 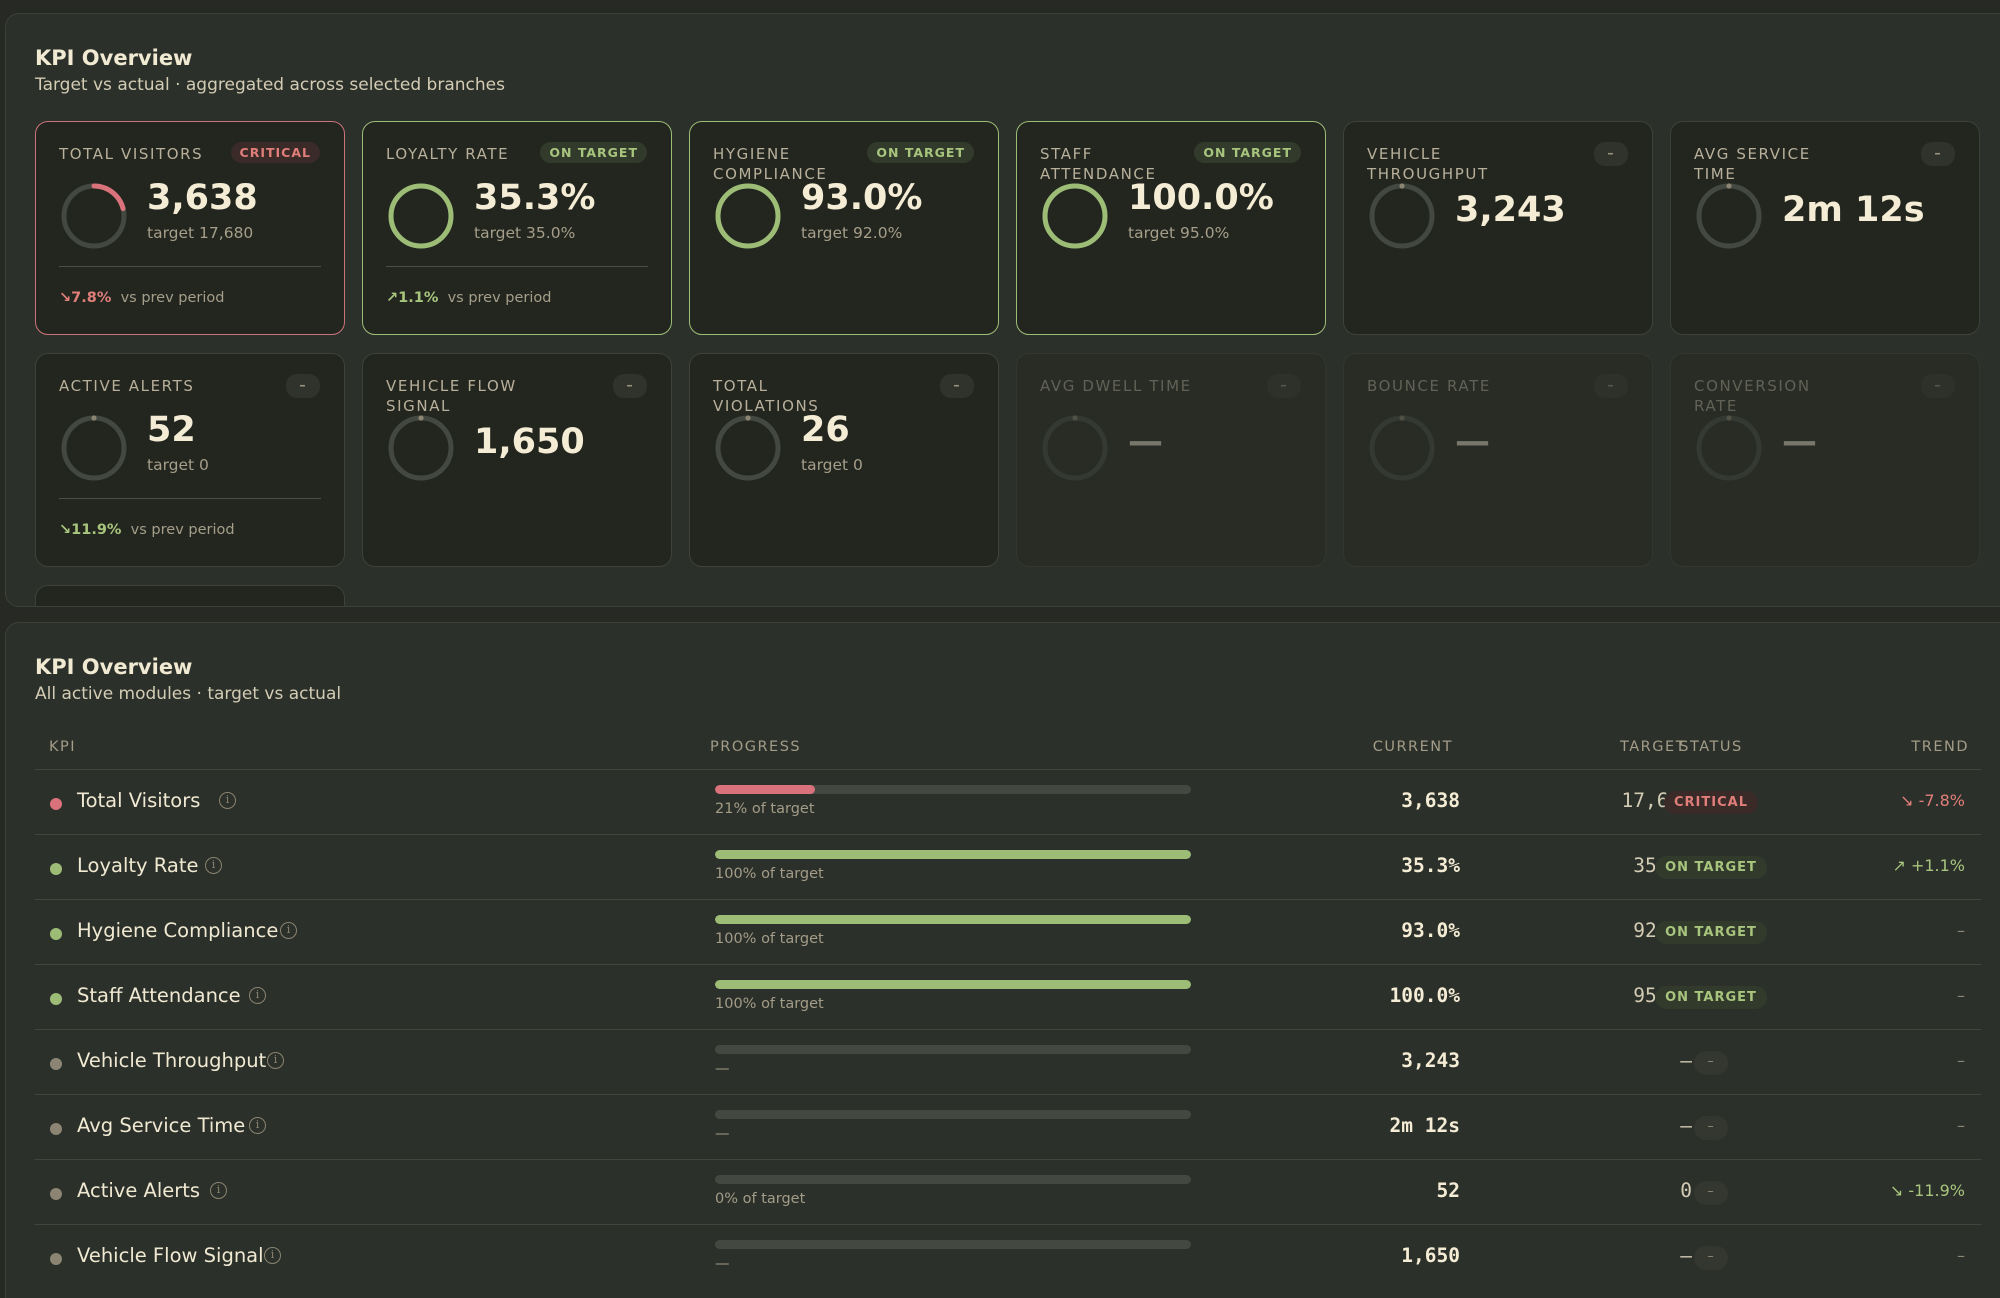 What do you see at coordinates (418, 298) in the screenshot?
I see `change-value: 1.1%` at bounding box center [418, 298].